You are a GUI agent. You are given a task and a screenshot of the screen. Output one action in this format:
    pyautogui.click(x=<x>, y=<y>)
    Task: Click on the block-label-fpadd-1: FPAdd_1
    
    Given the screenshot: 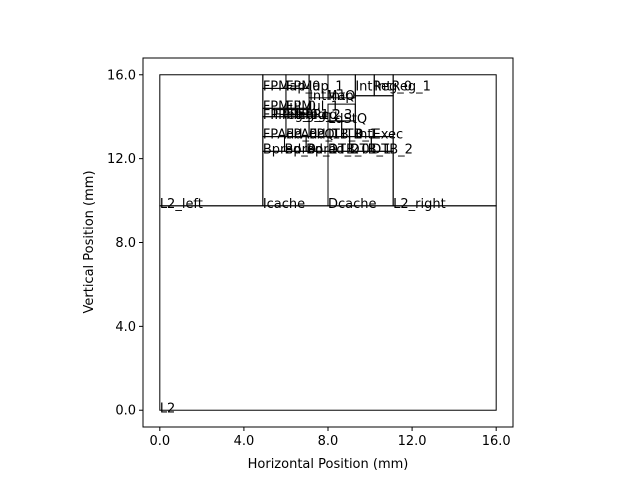 What is the action you would take?
    pyautogui.click(x=313, y=135)
    